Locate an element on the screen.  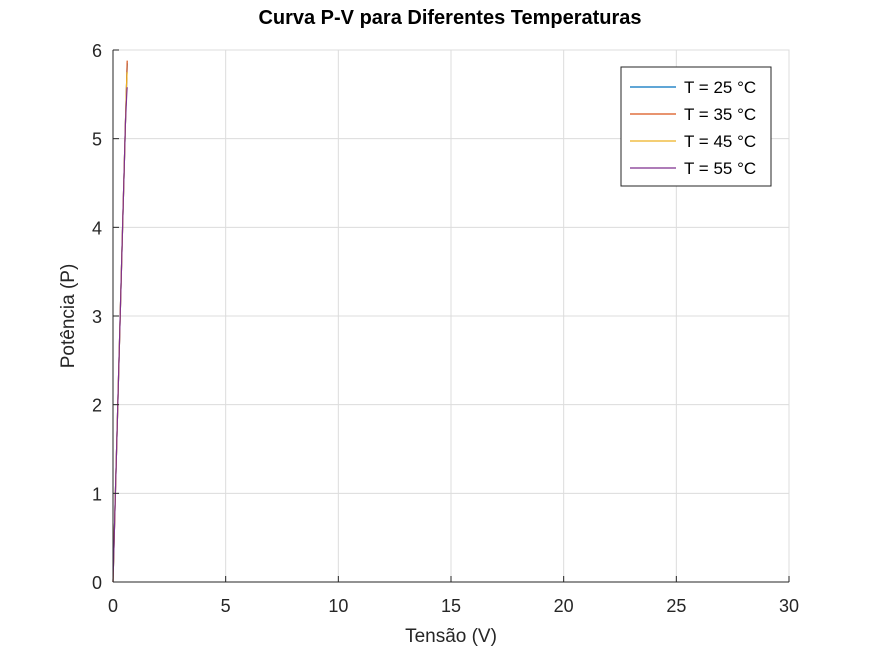
x-tick-label: 10 is located at coordinates (338, 606).